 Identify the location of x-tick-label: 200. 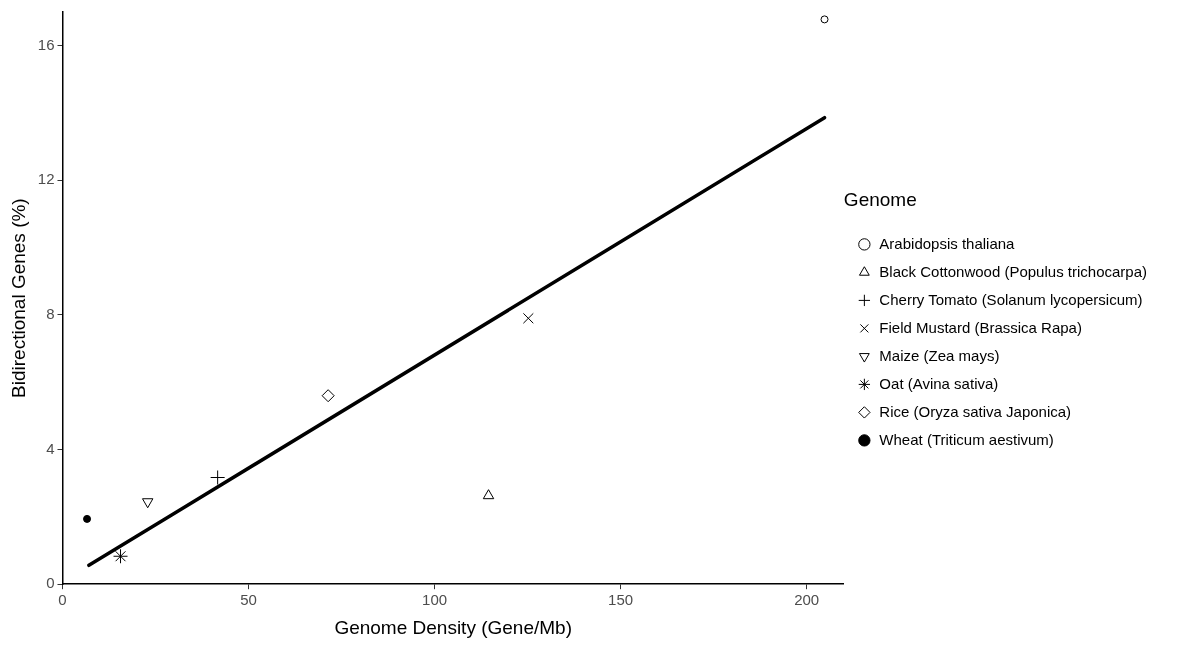
(807, 600).